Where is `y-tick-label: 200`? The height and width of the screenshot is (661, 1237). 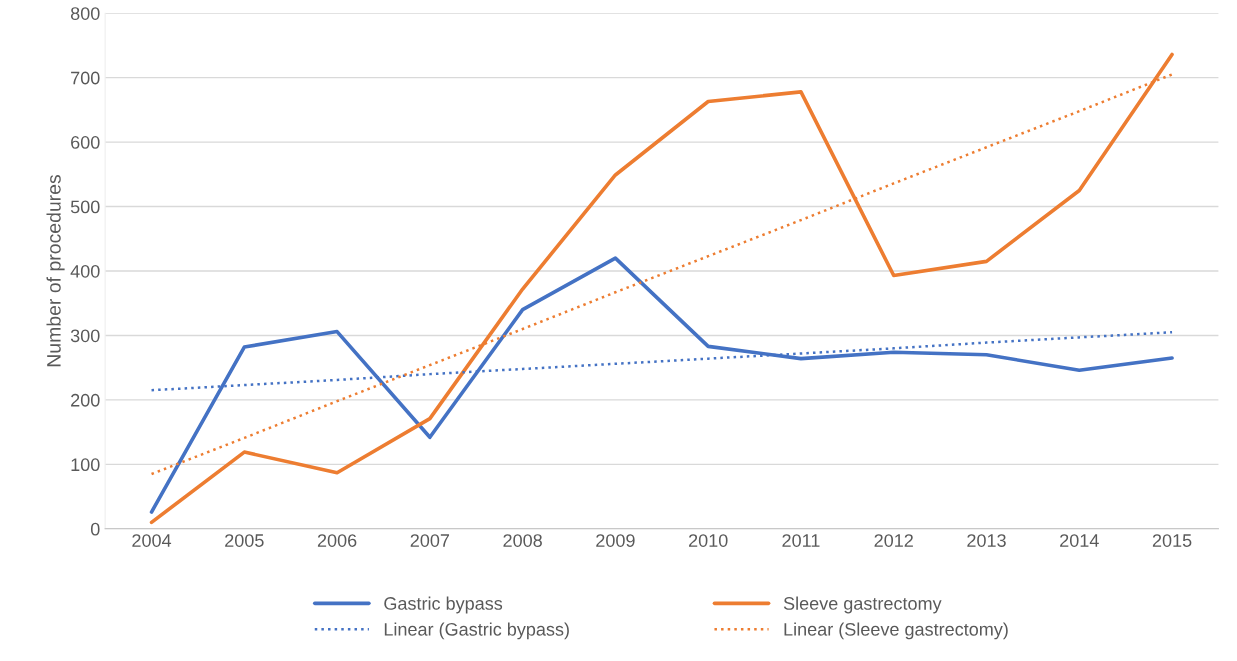
y-tick-label: 200 is located at coordinates (85, 400).